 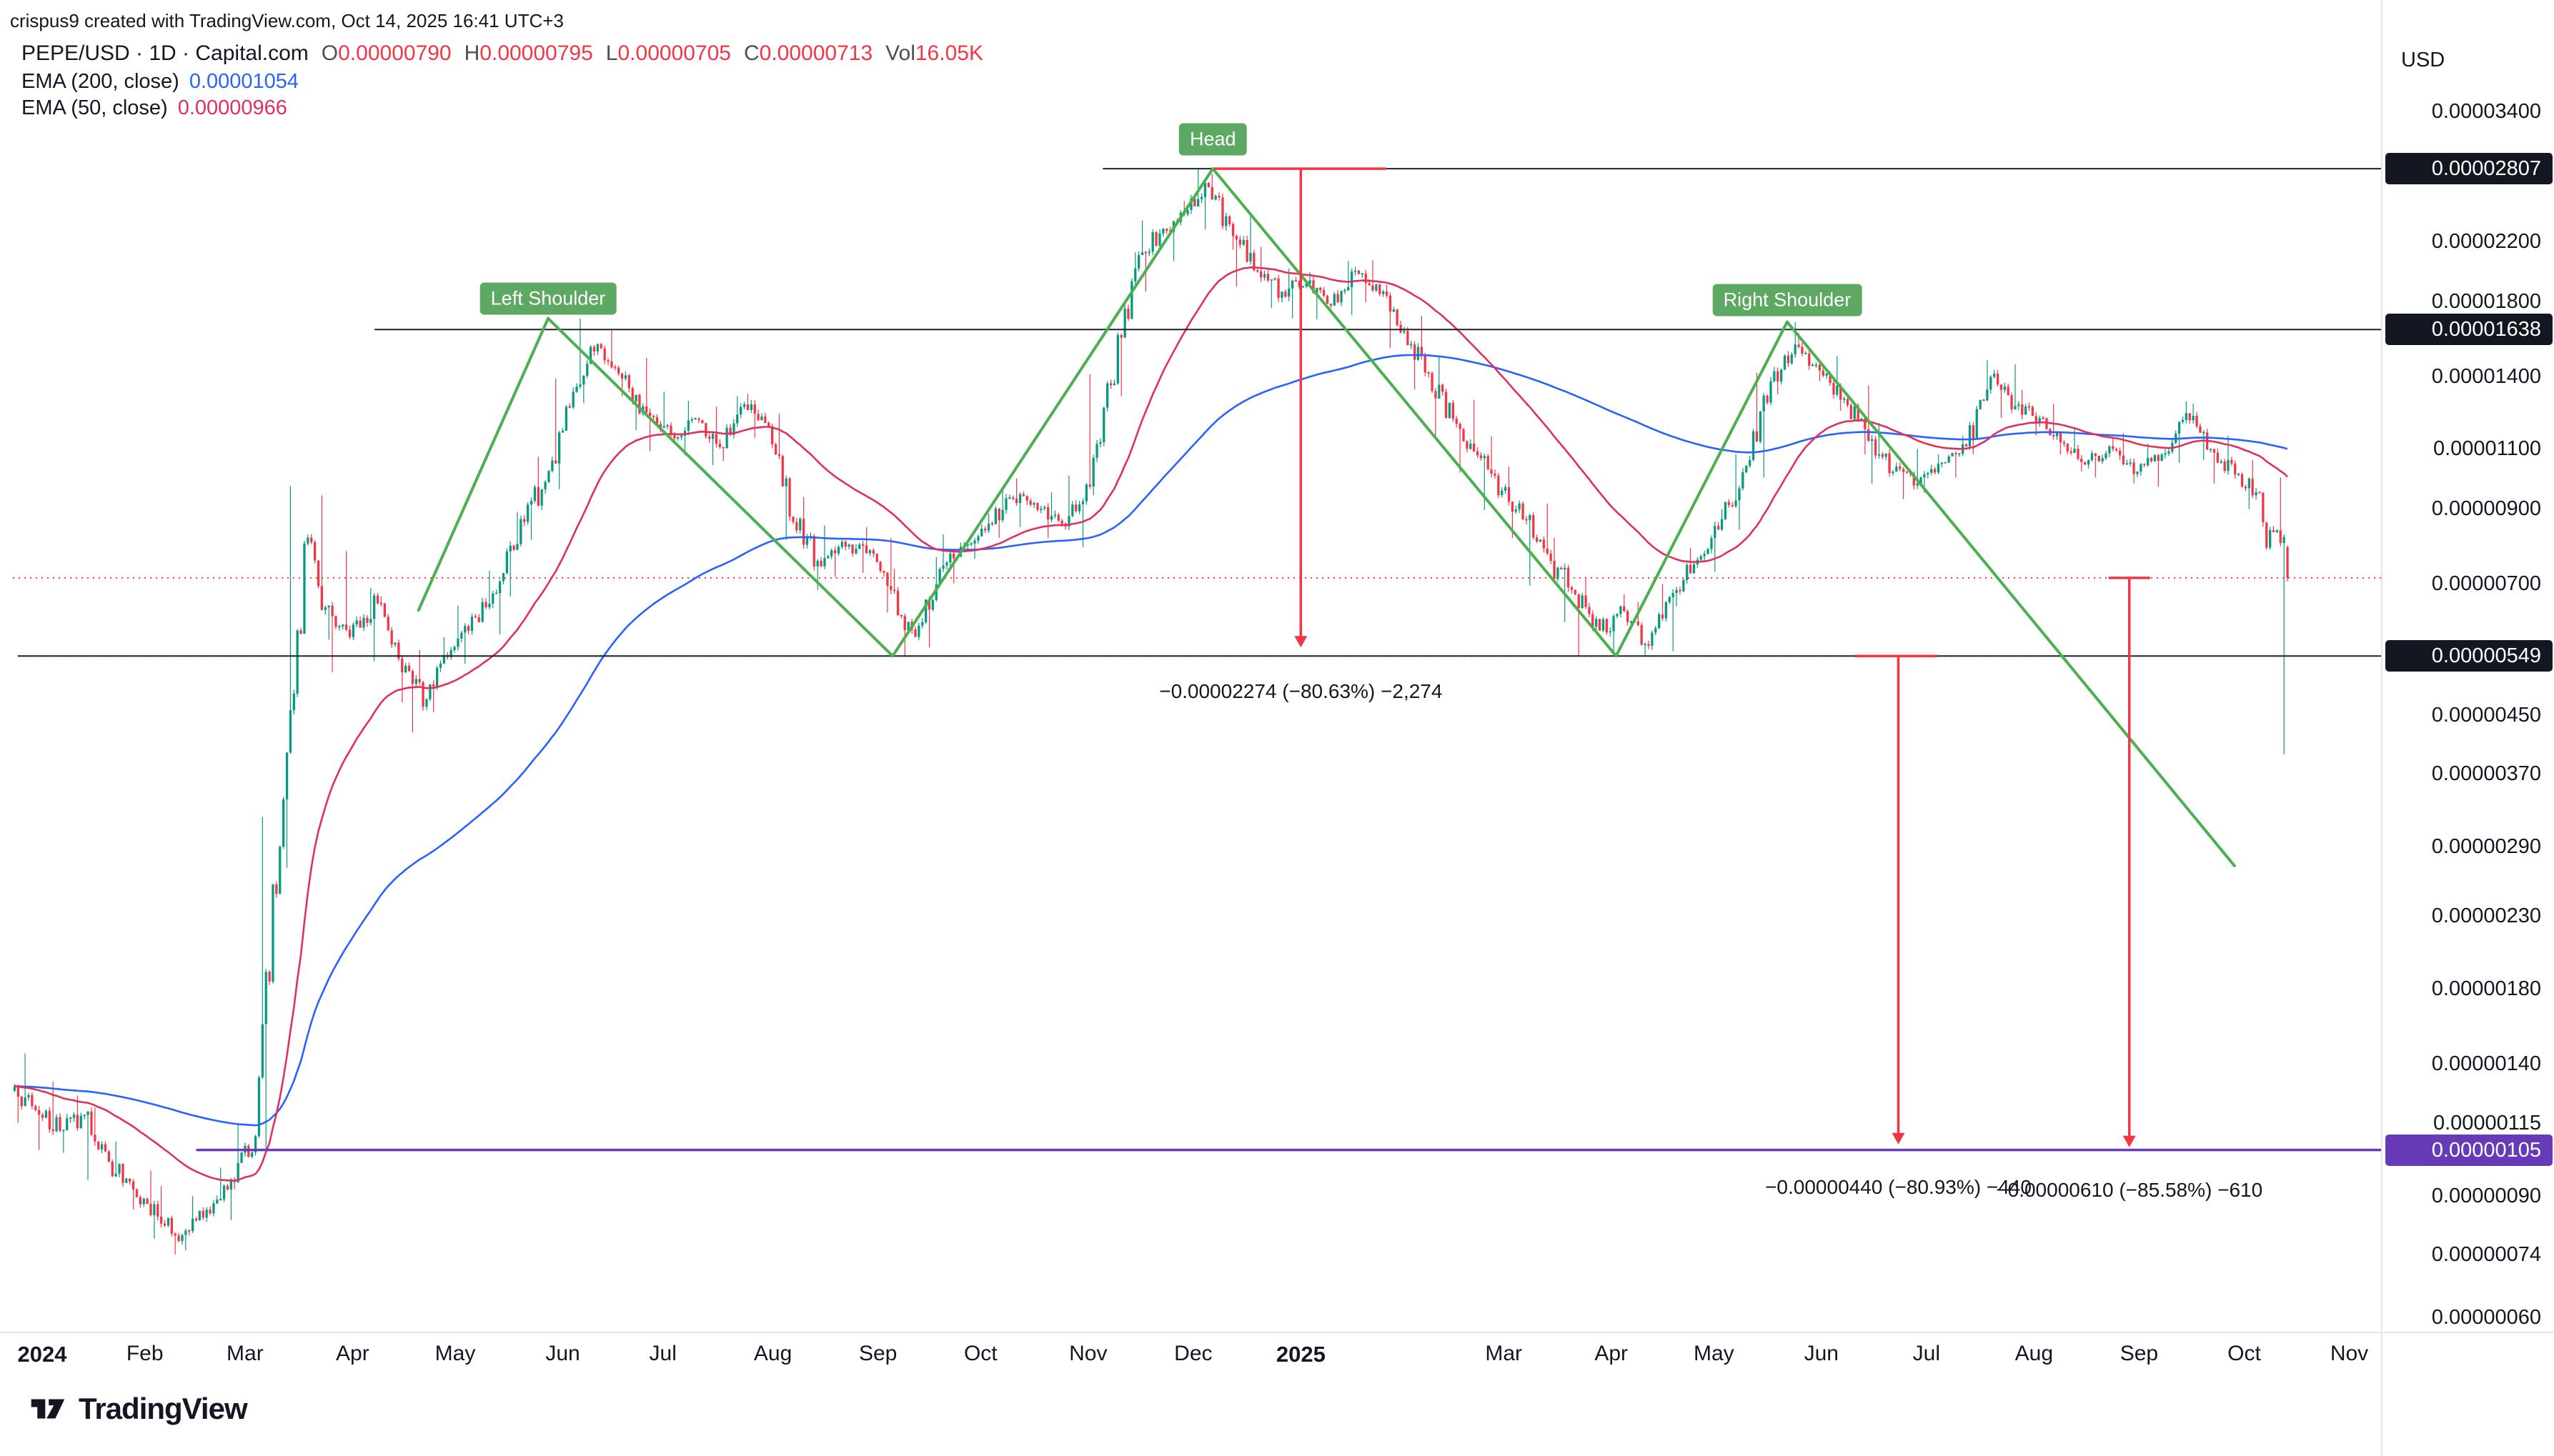 I want to click on time-axis-label: Feb, so click(x=145, y=1353).